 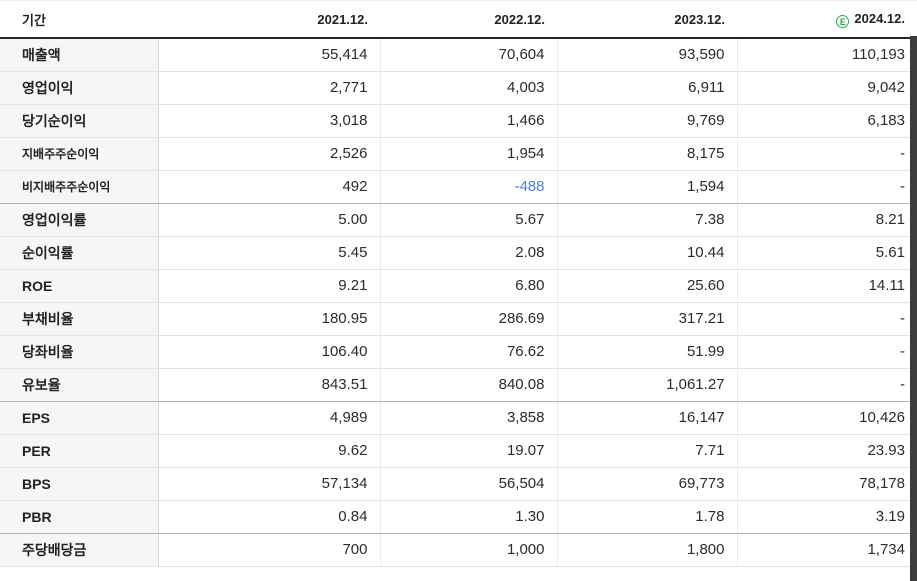 What do you see at coordinates (79, 55) in the screenshot?
I see `row-label: 매출액` at bounding box center [79, 55].